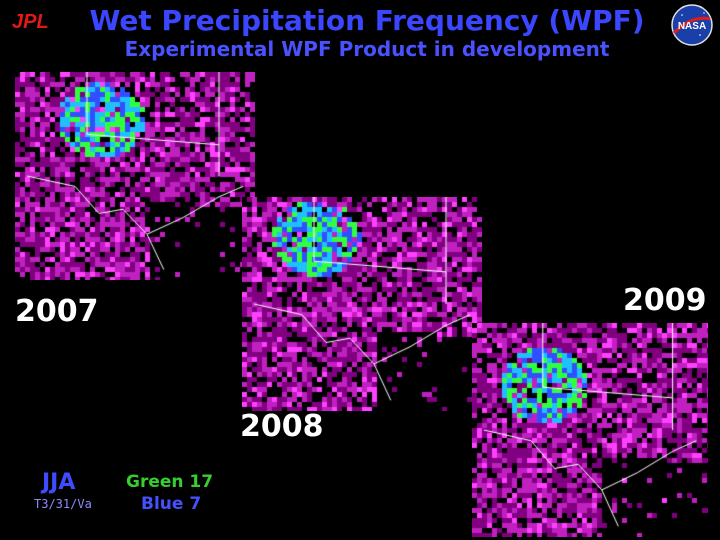 This screenshot has width=720, height=540. What do you see at coordinates (59, 482) in the screenshot?
I see `season-label: JJA` at bounding box center [59, 482].